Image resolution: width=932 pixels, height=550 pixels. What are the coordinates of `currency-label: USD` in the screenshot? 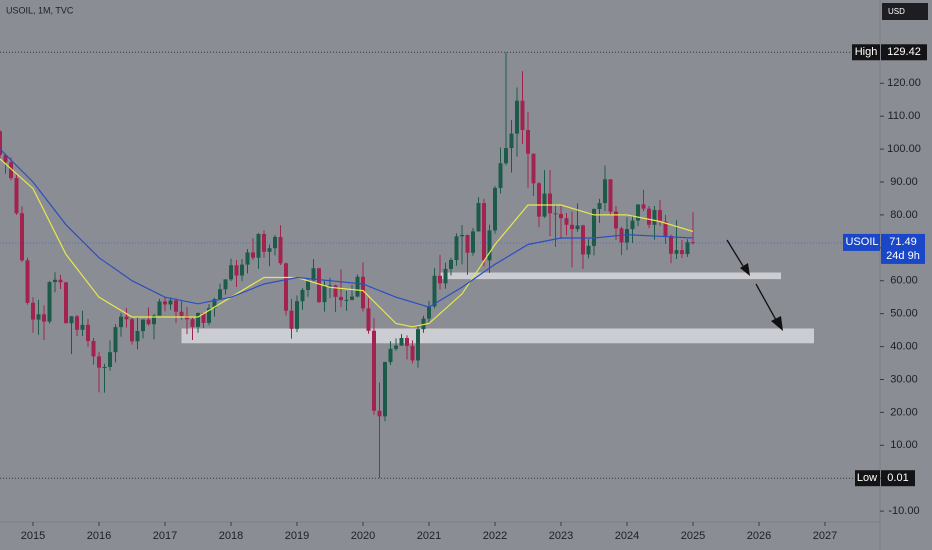 It's located at (896, 11).